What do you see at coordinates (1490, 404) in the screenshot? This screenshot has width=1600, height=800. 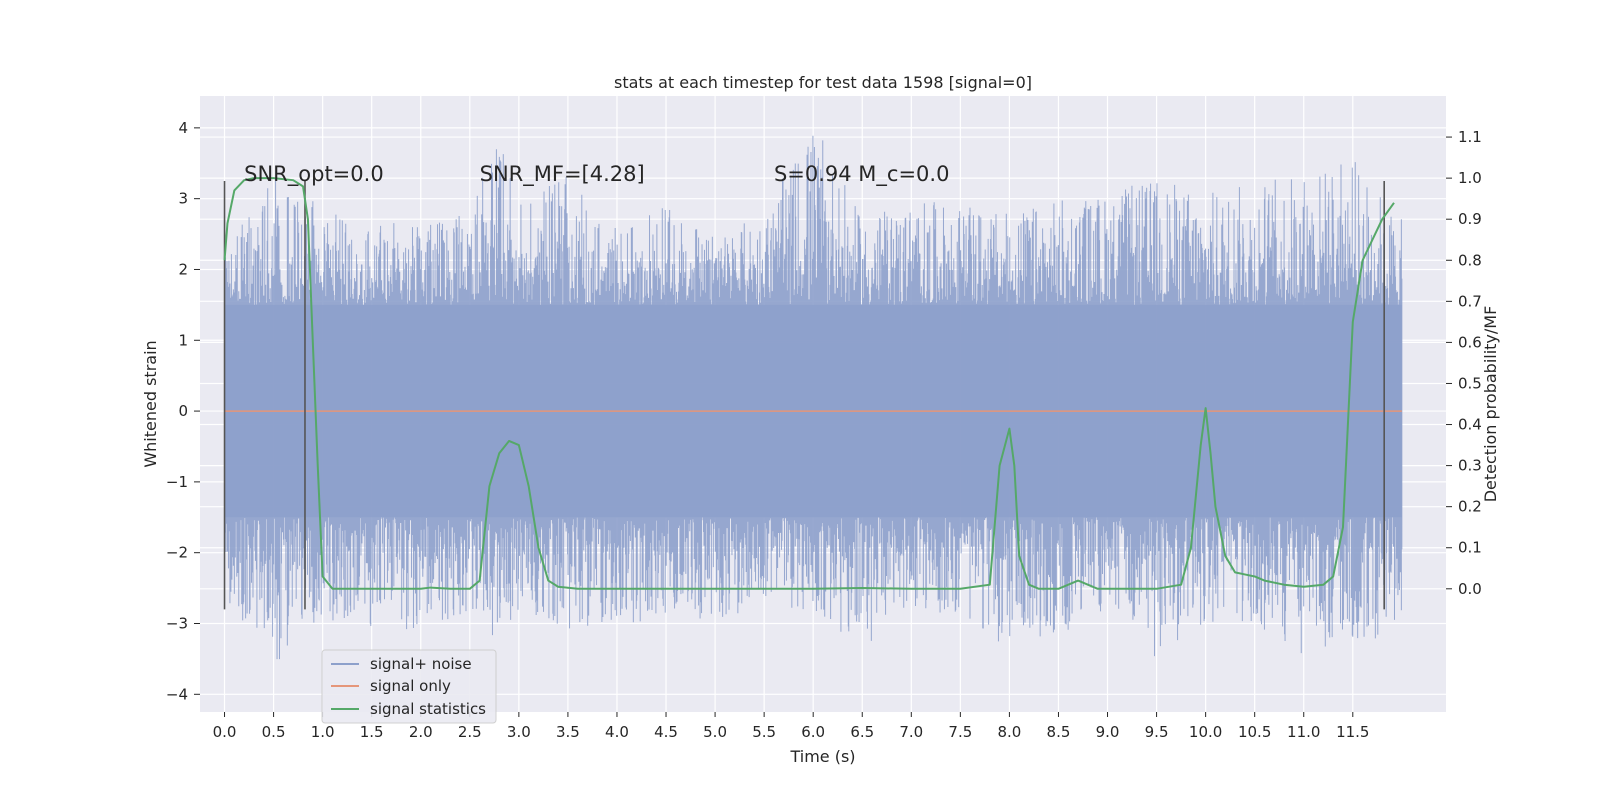 I see `y-right-axis-label: Detection probability/MF` at bounding box center [1490, 404].